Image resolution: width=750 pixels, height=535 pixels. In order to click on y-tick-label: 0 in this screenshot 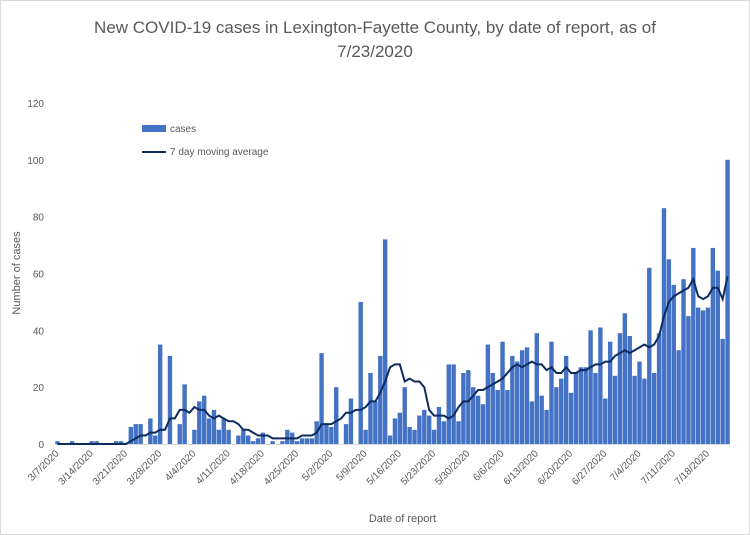, I will do `click(41, 445)`.